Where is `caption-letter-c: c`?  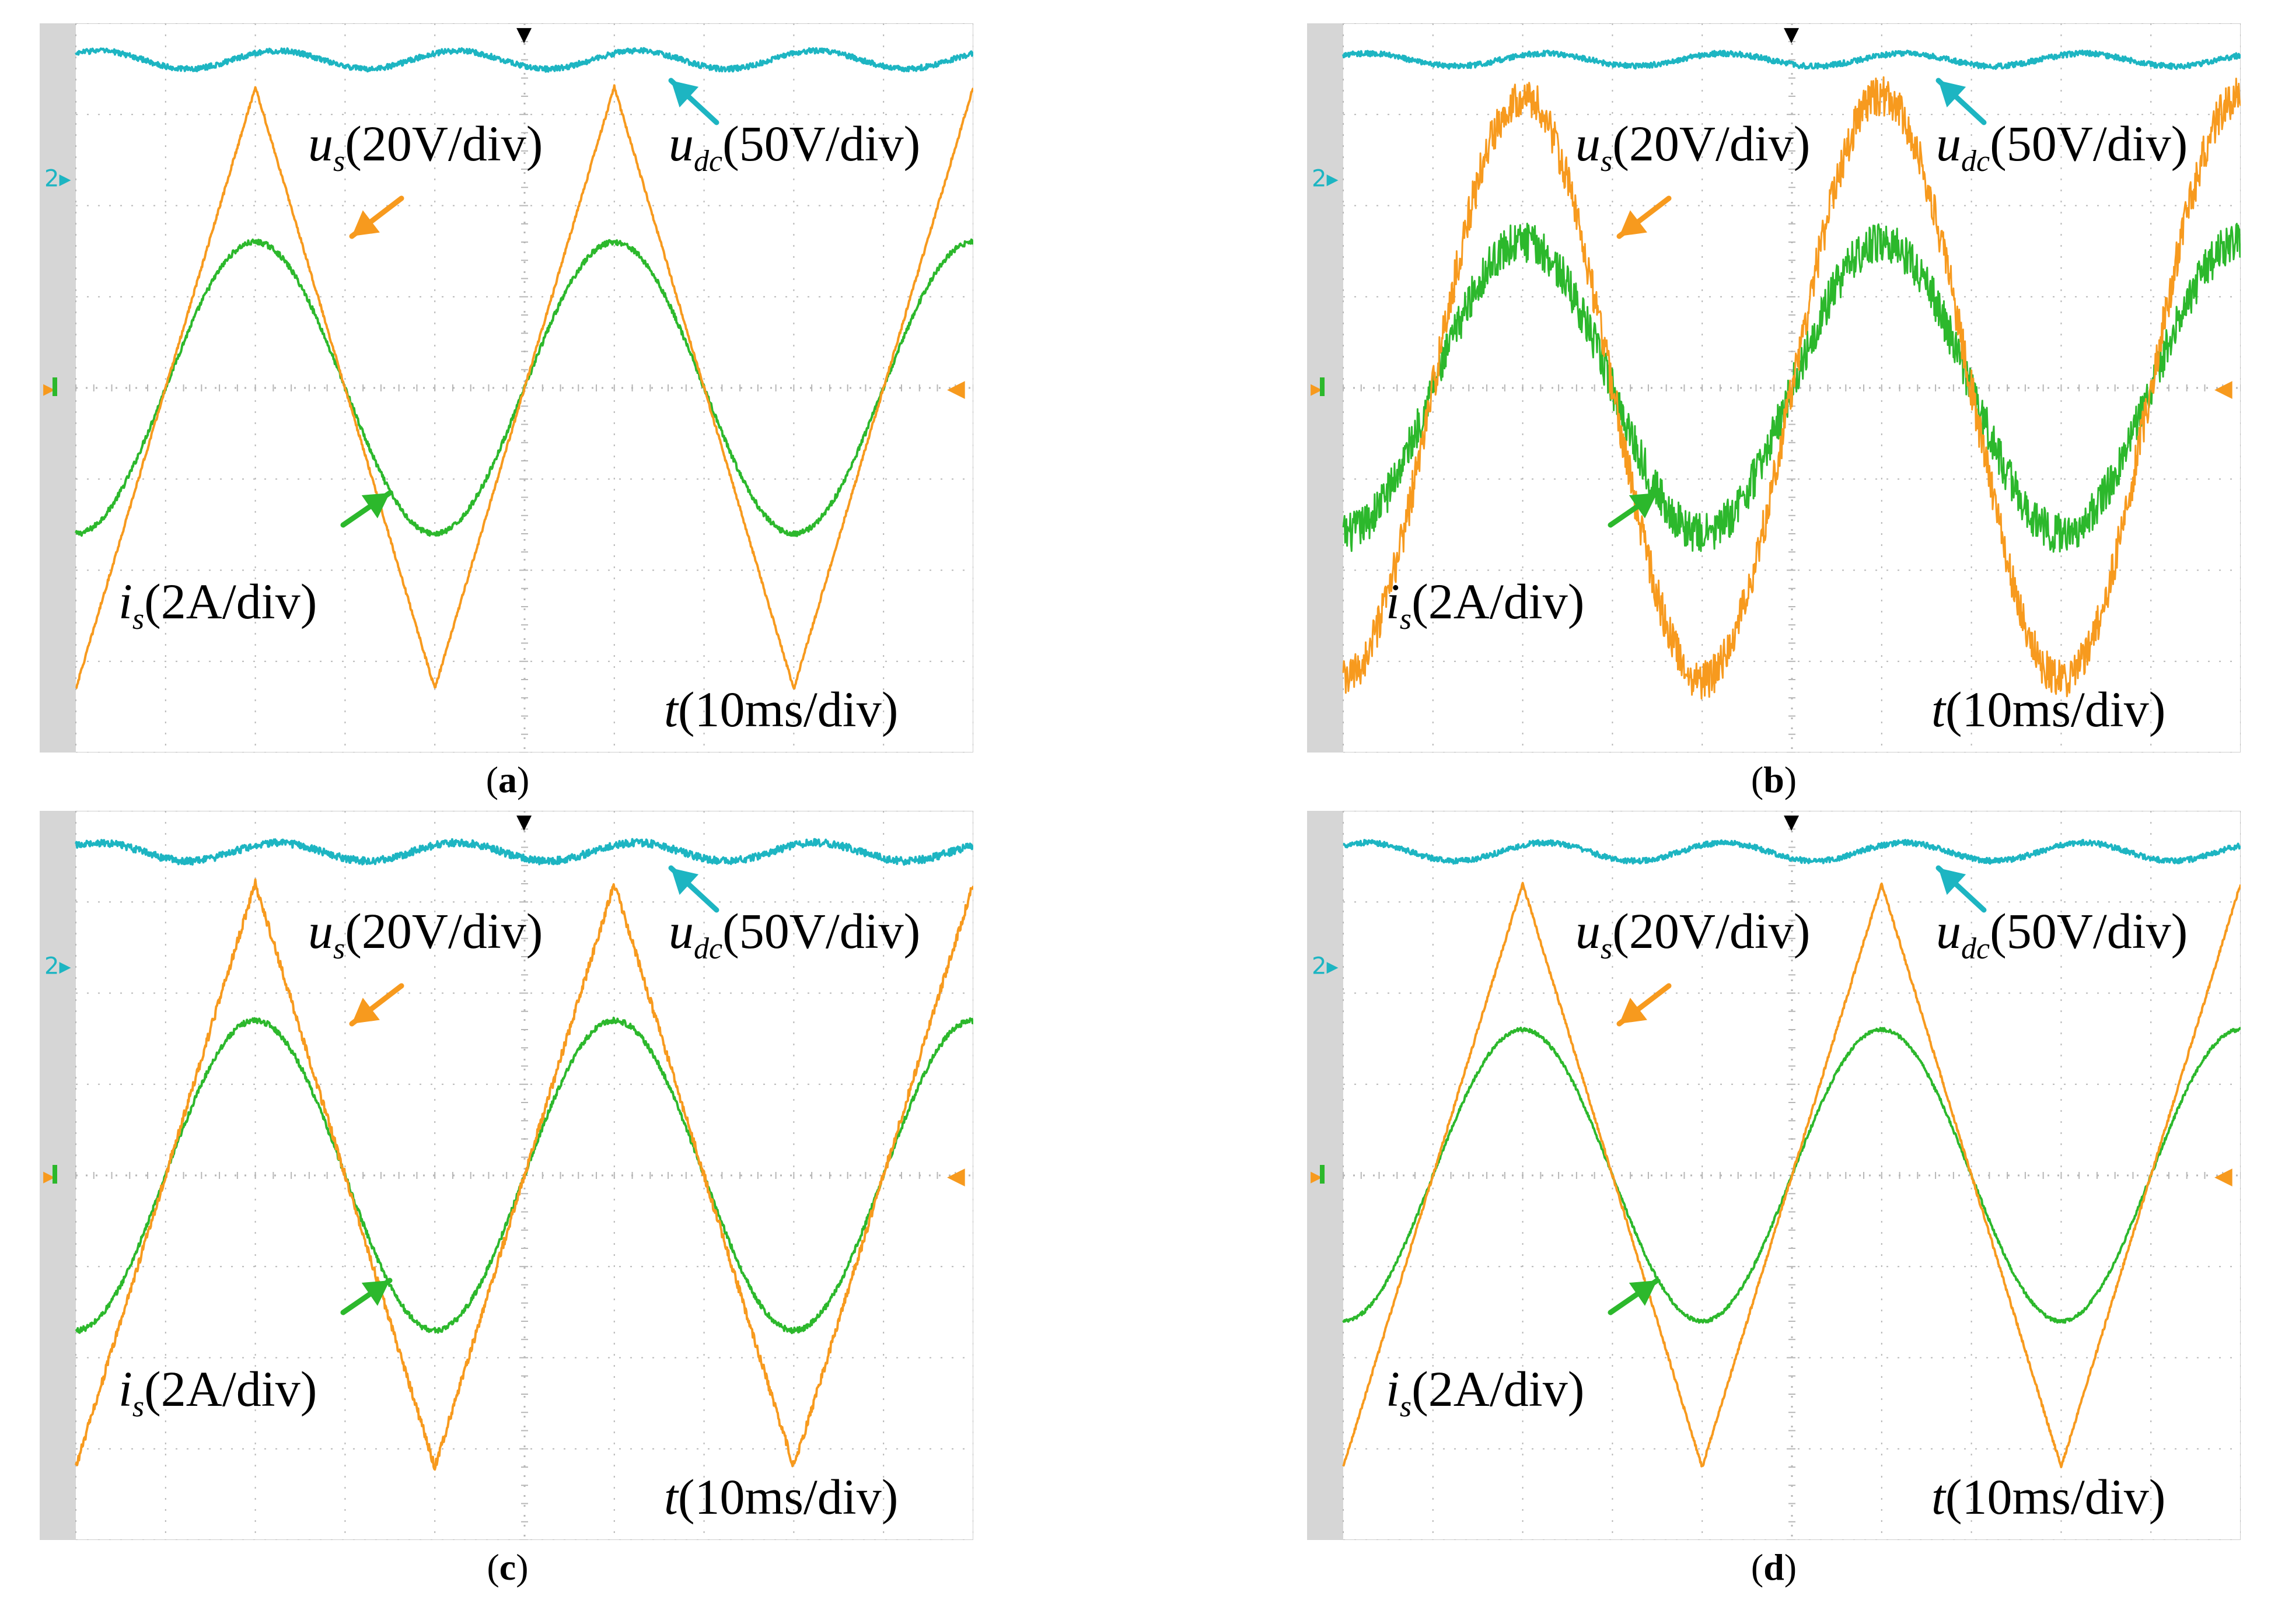
caption-letter-c: c is located at coordinates (507, 1567).